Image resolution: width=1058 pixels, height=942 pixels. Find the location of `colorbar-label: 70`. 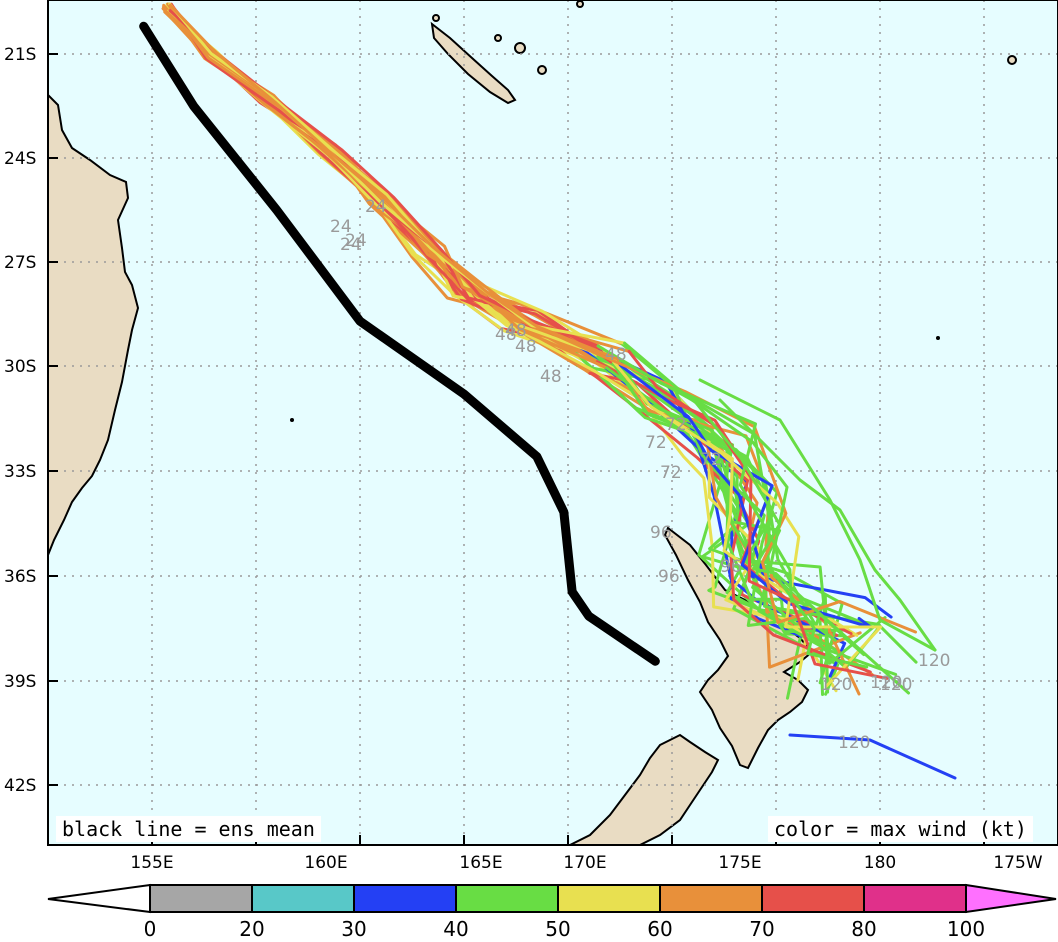

colorbar-label: 70 is located at coordinates (761, 929).